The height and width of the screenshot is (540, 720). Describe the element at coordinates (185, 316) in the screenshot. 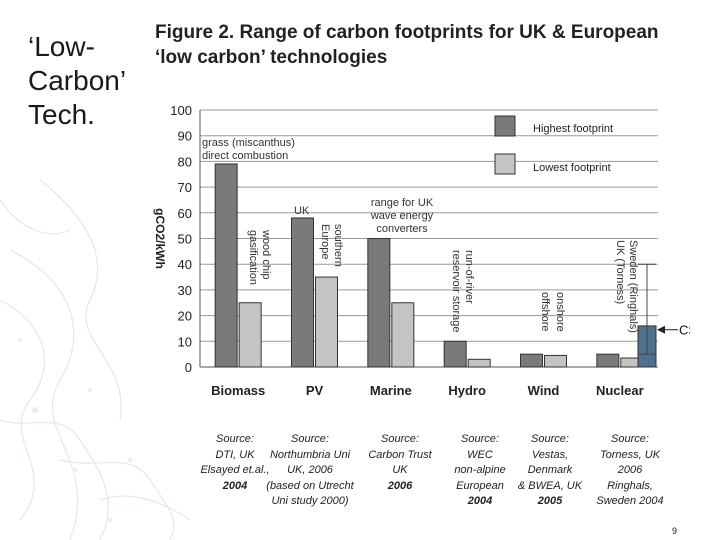

I see `y-tick-label: 20` at that location.